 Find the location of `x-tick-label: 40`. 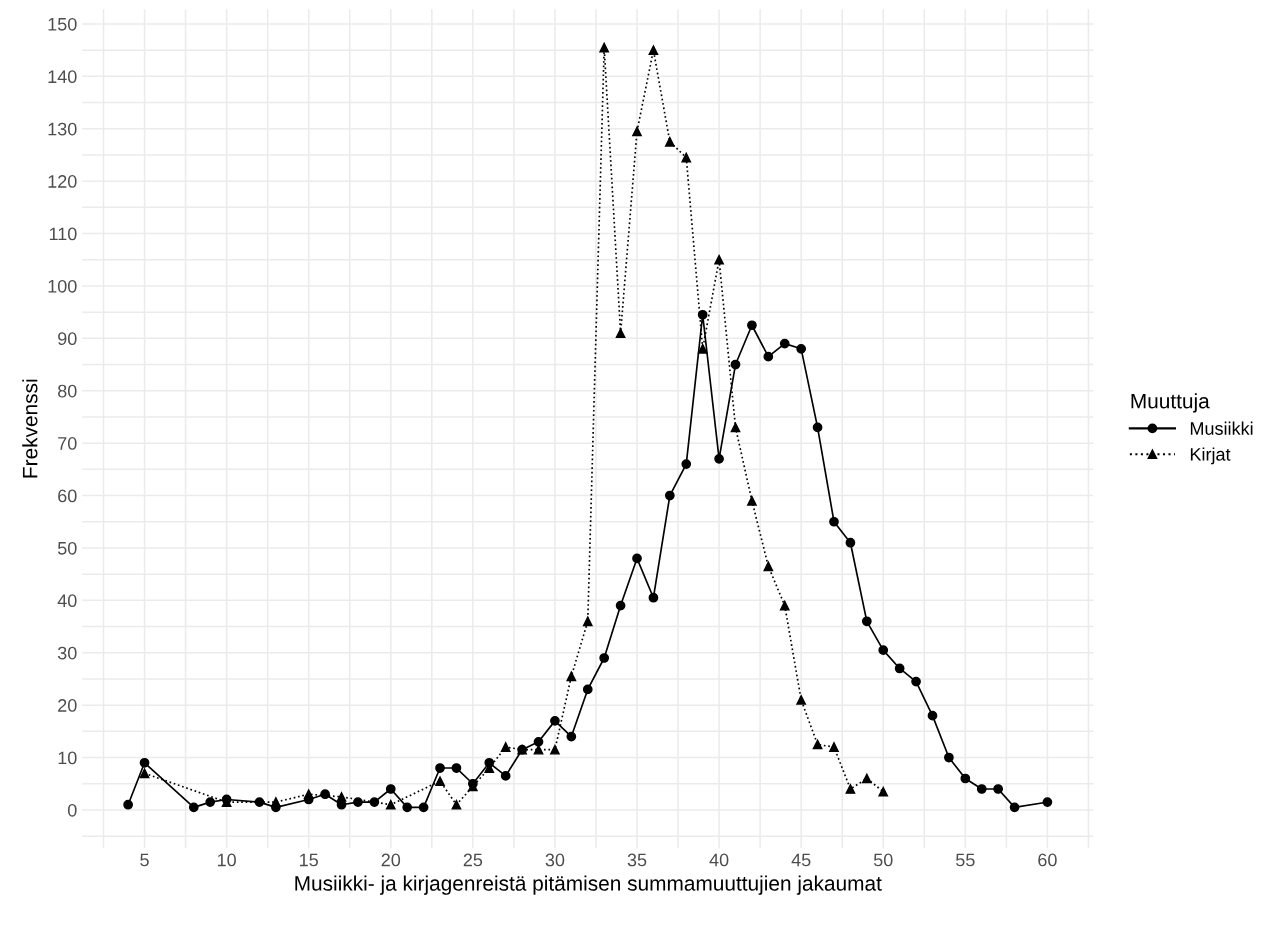

x-tick-label: 40 is located at coordinates (719, 860).